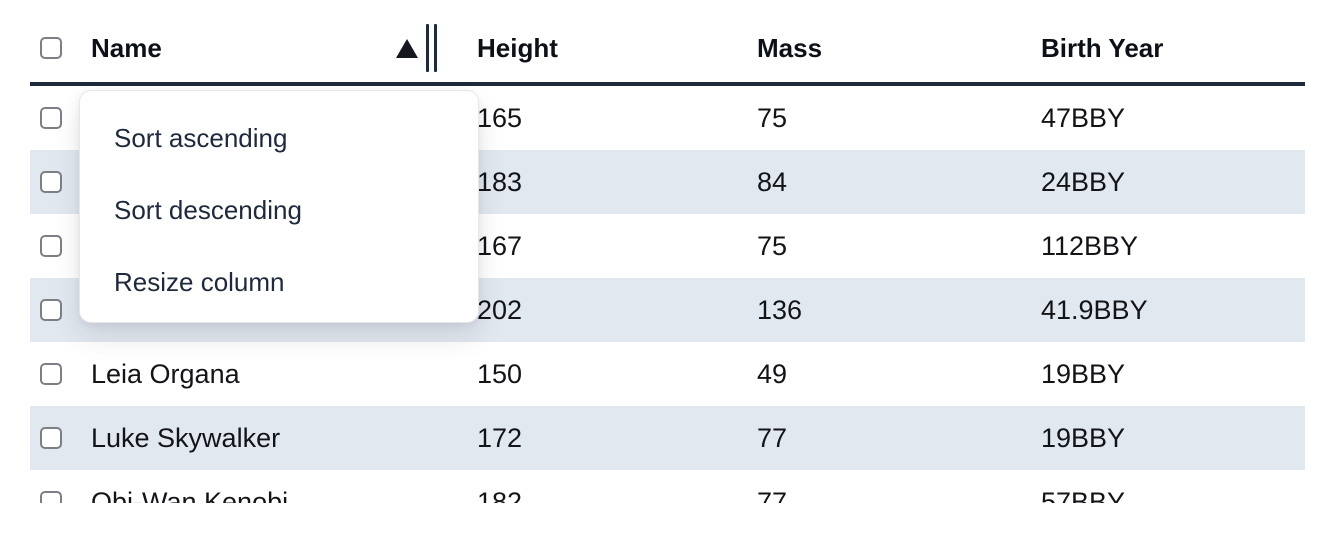 The height and width of the screenshot is (536, 1330). I want to click on menu-item-sort-ascending: Sort ascending, so click(201, 137).